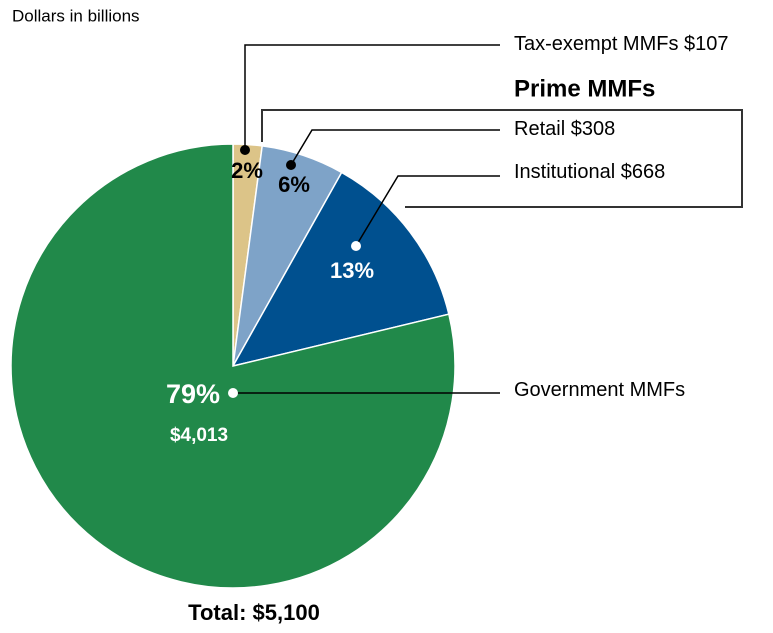  Describe the element at coordinates (193, 394) in the screenshot. I see `percent-label: 79%` at that location.